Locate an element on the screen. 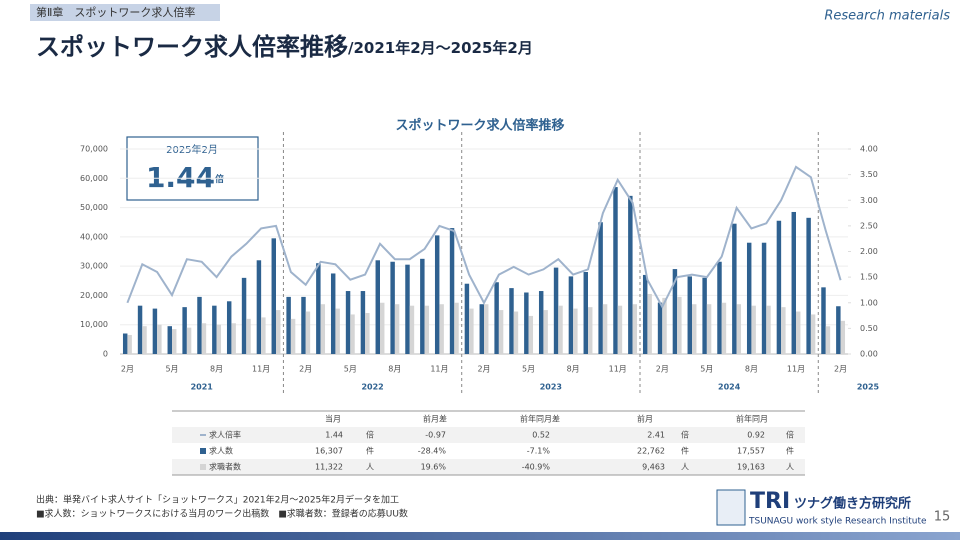 Image resolution: width=960 pixels, height=540 pixels. logo-jp: ツナグ働き方研究所 is located at coordinates (852, 504).